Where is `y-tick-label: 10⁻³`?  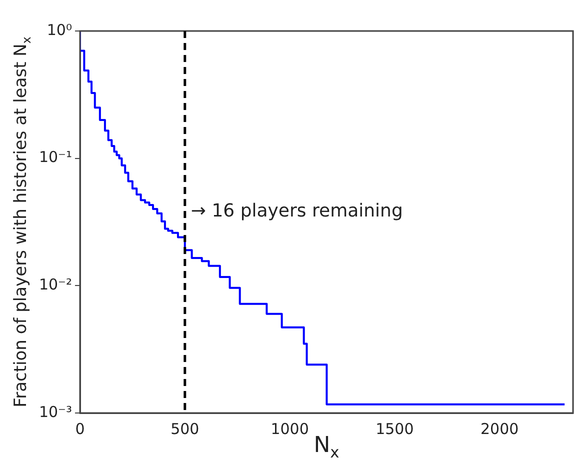
y-tick-label: 10⁻³ is located at coordinates (55, 411).